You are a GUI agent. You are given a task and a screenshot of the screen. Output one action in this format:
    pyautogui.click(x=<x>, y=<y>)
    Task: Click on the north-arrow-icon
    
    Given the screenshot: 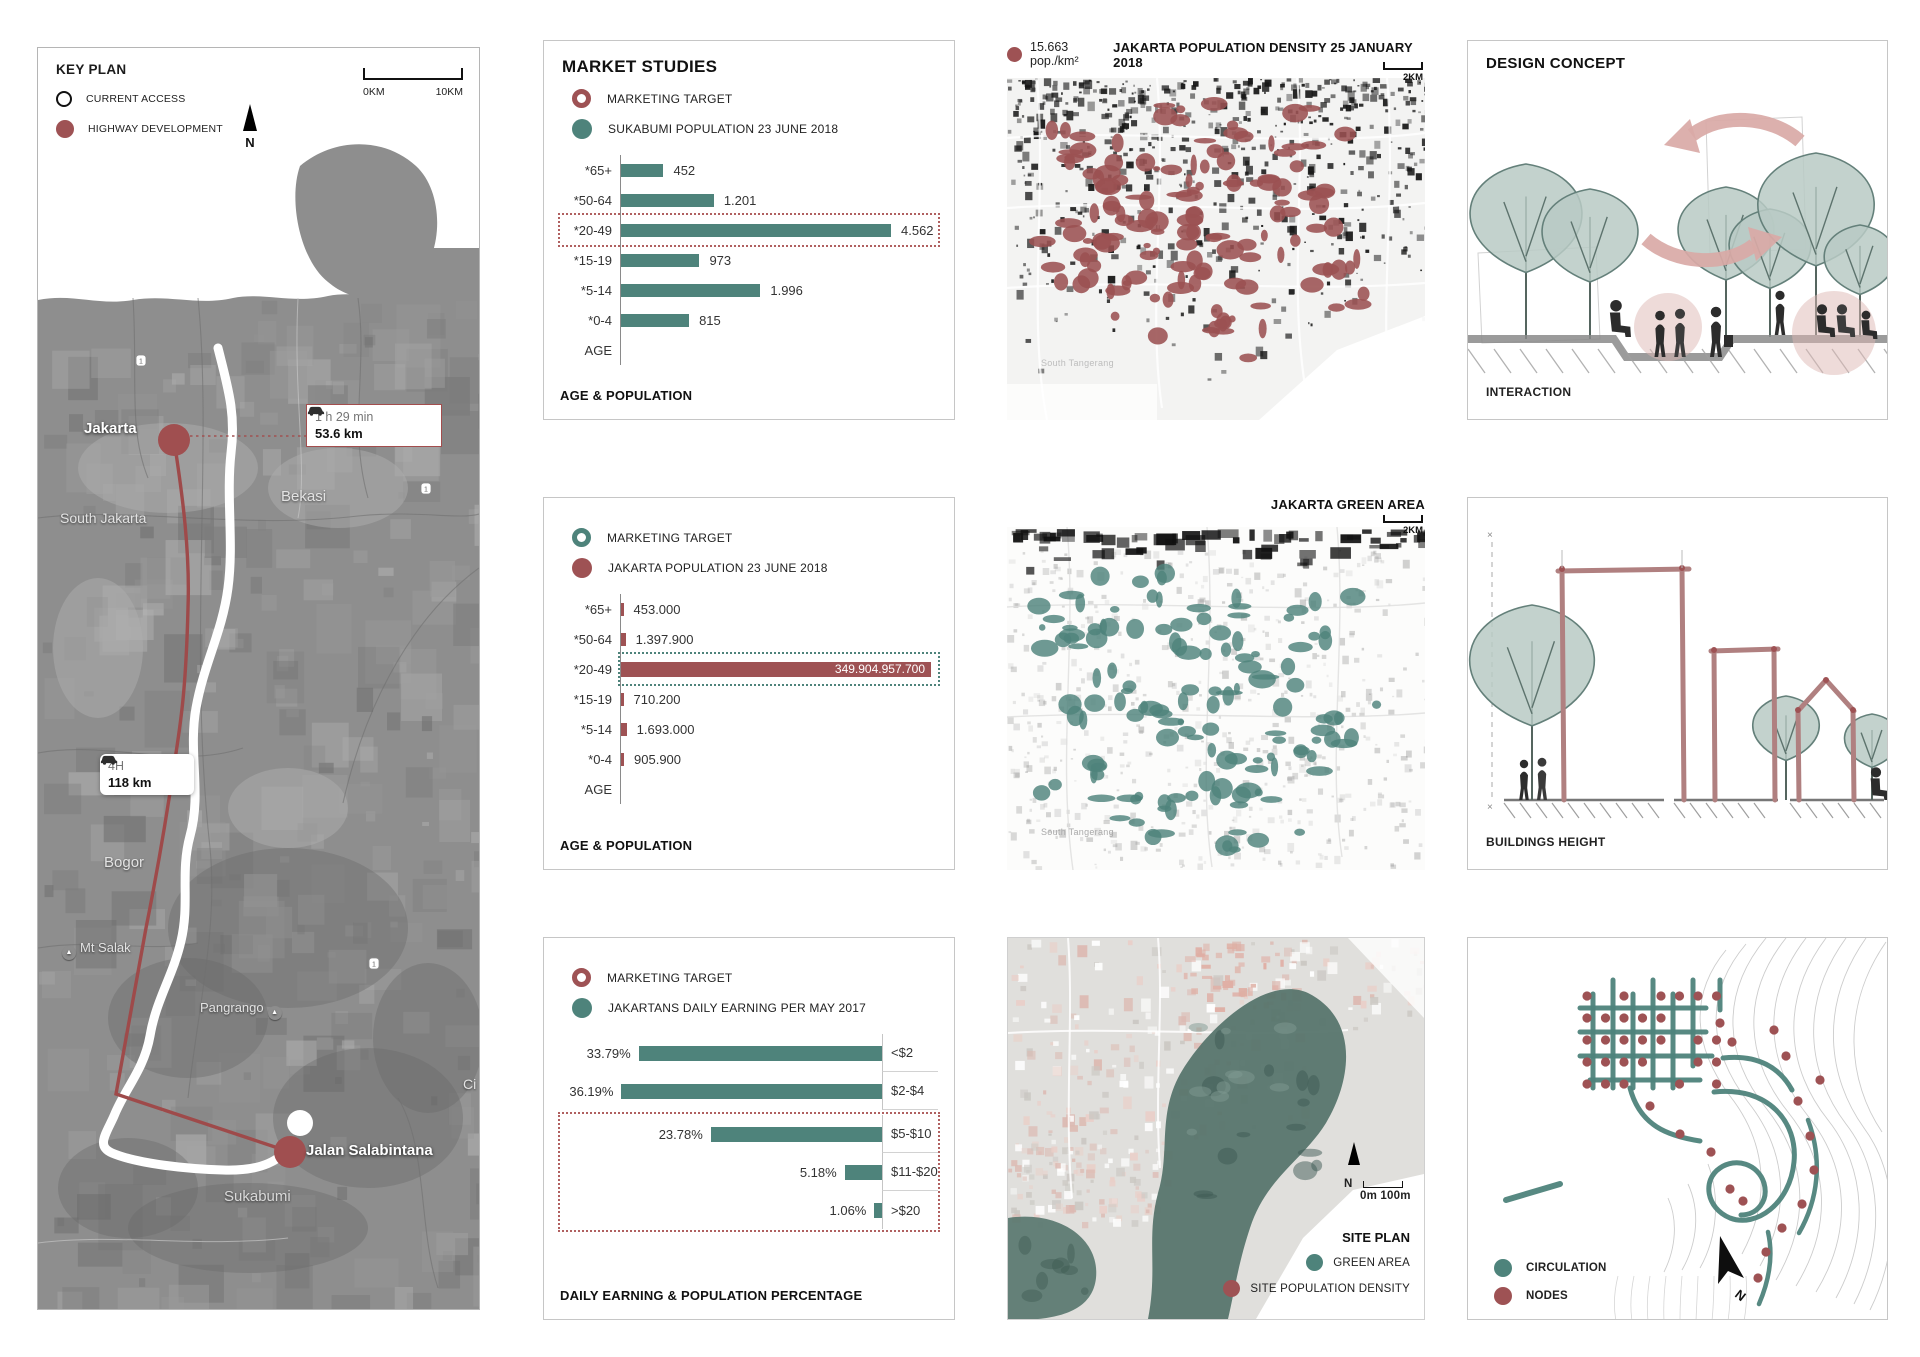 What is the action you would take?
    pyautogui.click(x=250, y=117)
    